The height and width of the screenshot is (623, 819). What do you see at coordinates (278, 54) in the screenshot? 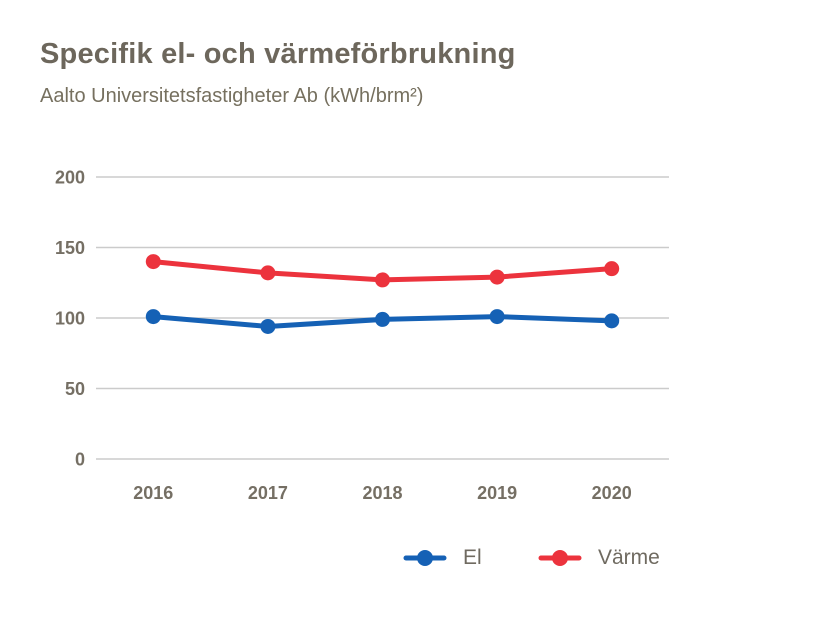
I see `chart-title: Specifik el- och värmeförbrukning` at bounding box center [278, 54].